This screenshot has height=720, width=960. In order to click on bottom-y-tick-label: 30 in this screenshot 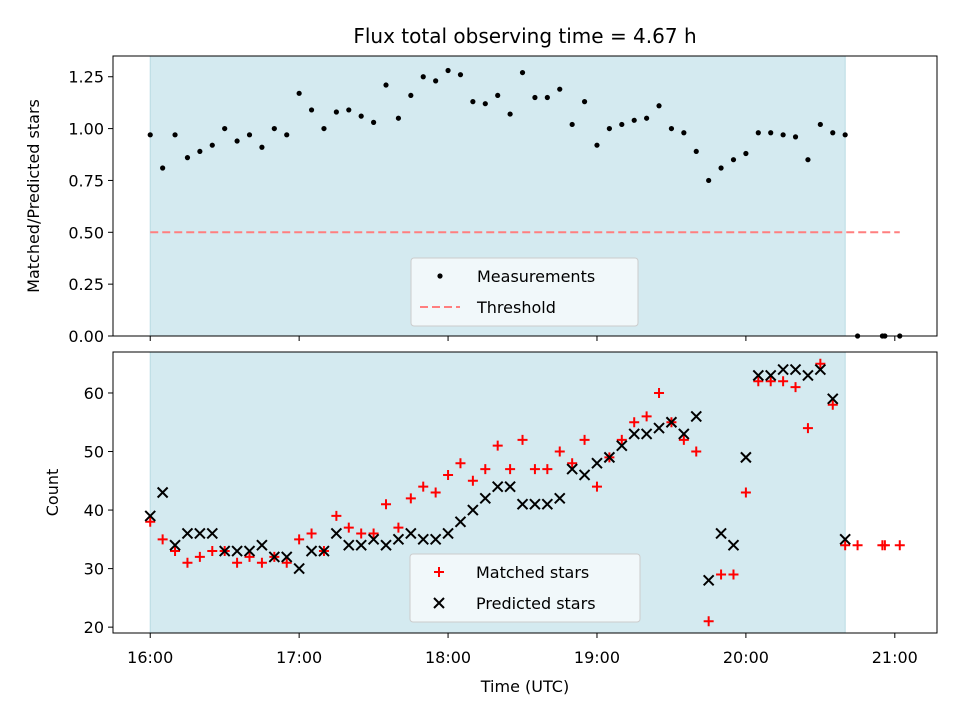, I will do `click(94, 569)`.